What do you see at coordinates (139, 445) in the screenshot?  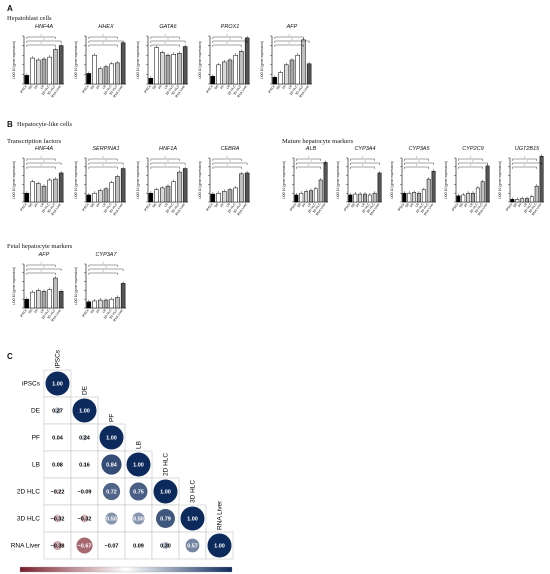 I see `column-label: LB` at bounding box center [139, 445].